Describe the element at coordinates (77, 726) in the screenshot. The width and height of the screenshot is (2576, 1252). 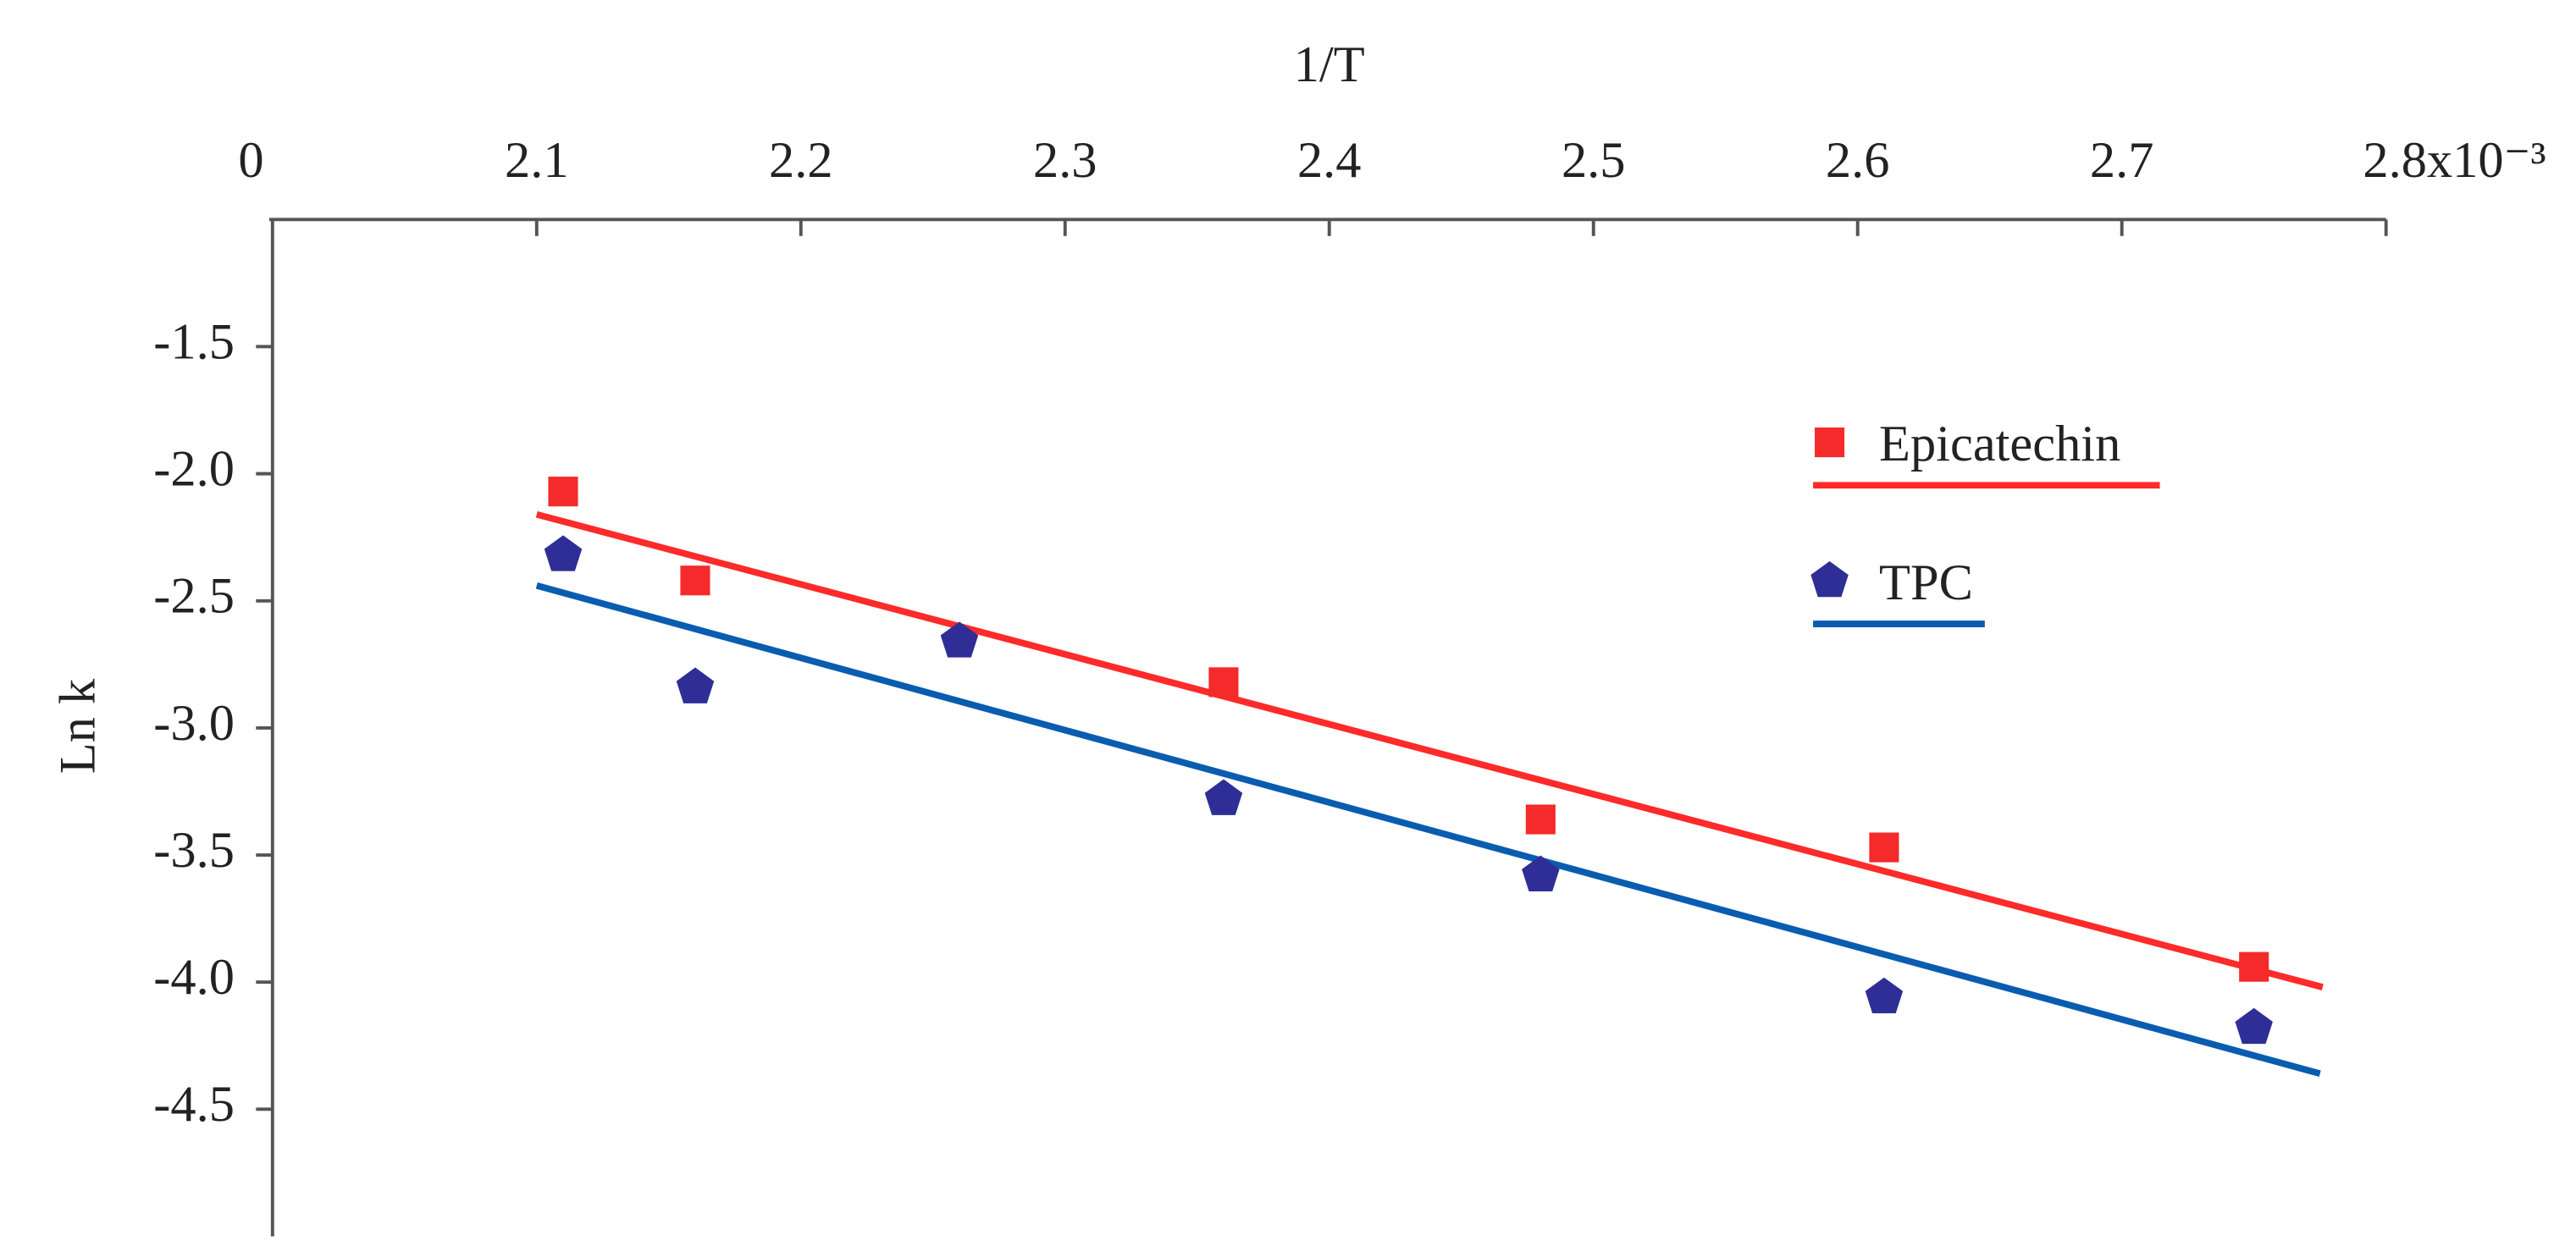
I see `y-axis-title: Ln k` at that location.